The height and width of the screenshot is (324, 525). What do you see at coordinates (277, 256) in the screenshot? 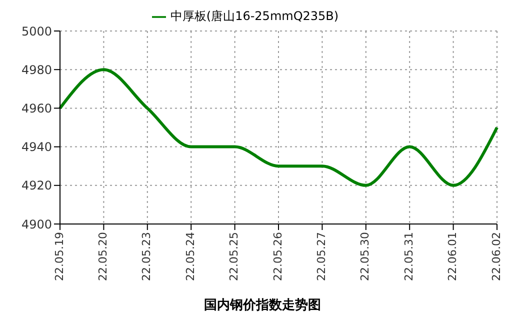
I see `x-tick-label: 22.05.26` at bounding box center [277, 256].